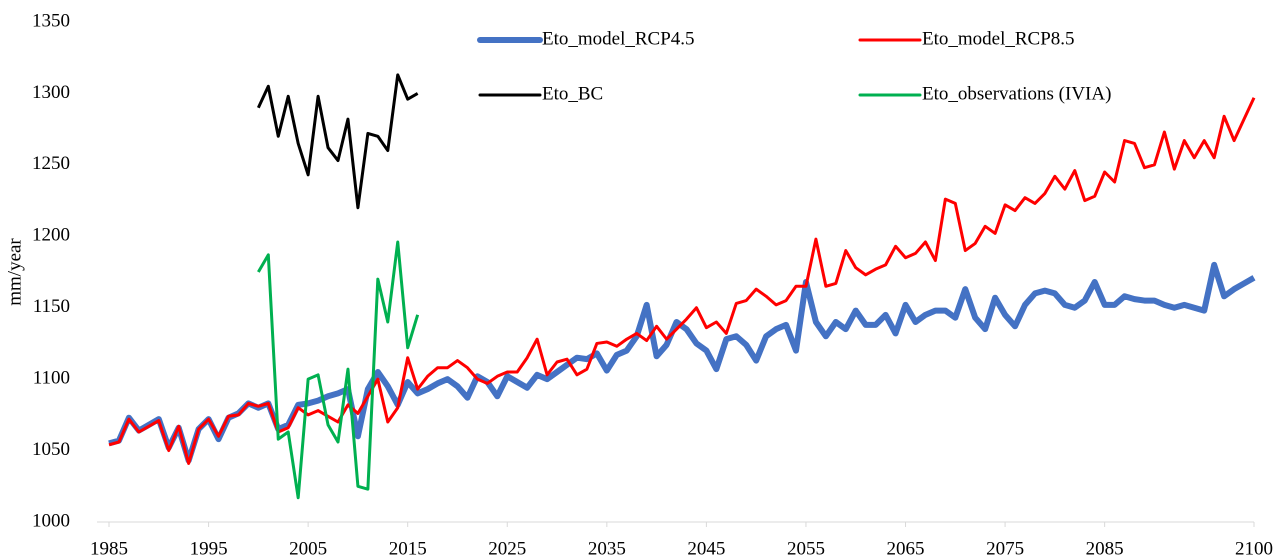 Image resolution: width=1273 pixels, height=560 pixels. What do you see at coordinates (618, 38) in the screenshot?
I see `legend-label: Eto_model_RCP4.5` at bounding box center [618, 38].